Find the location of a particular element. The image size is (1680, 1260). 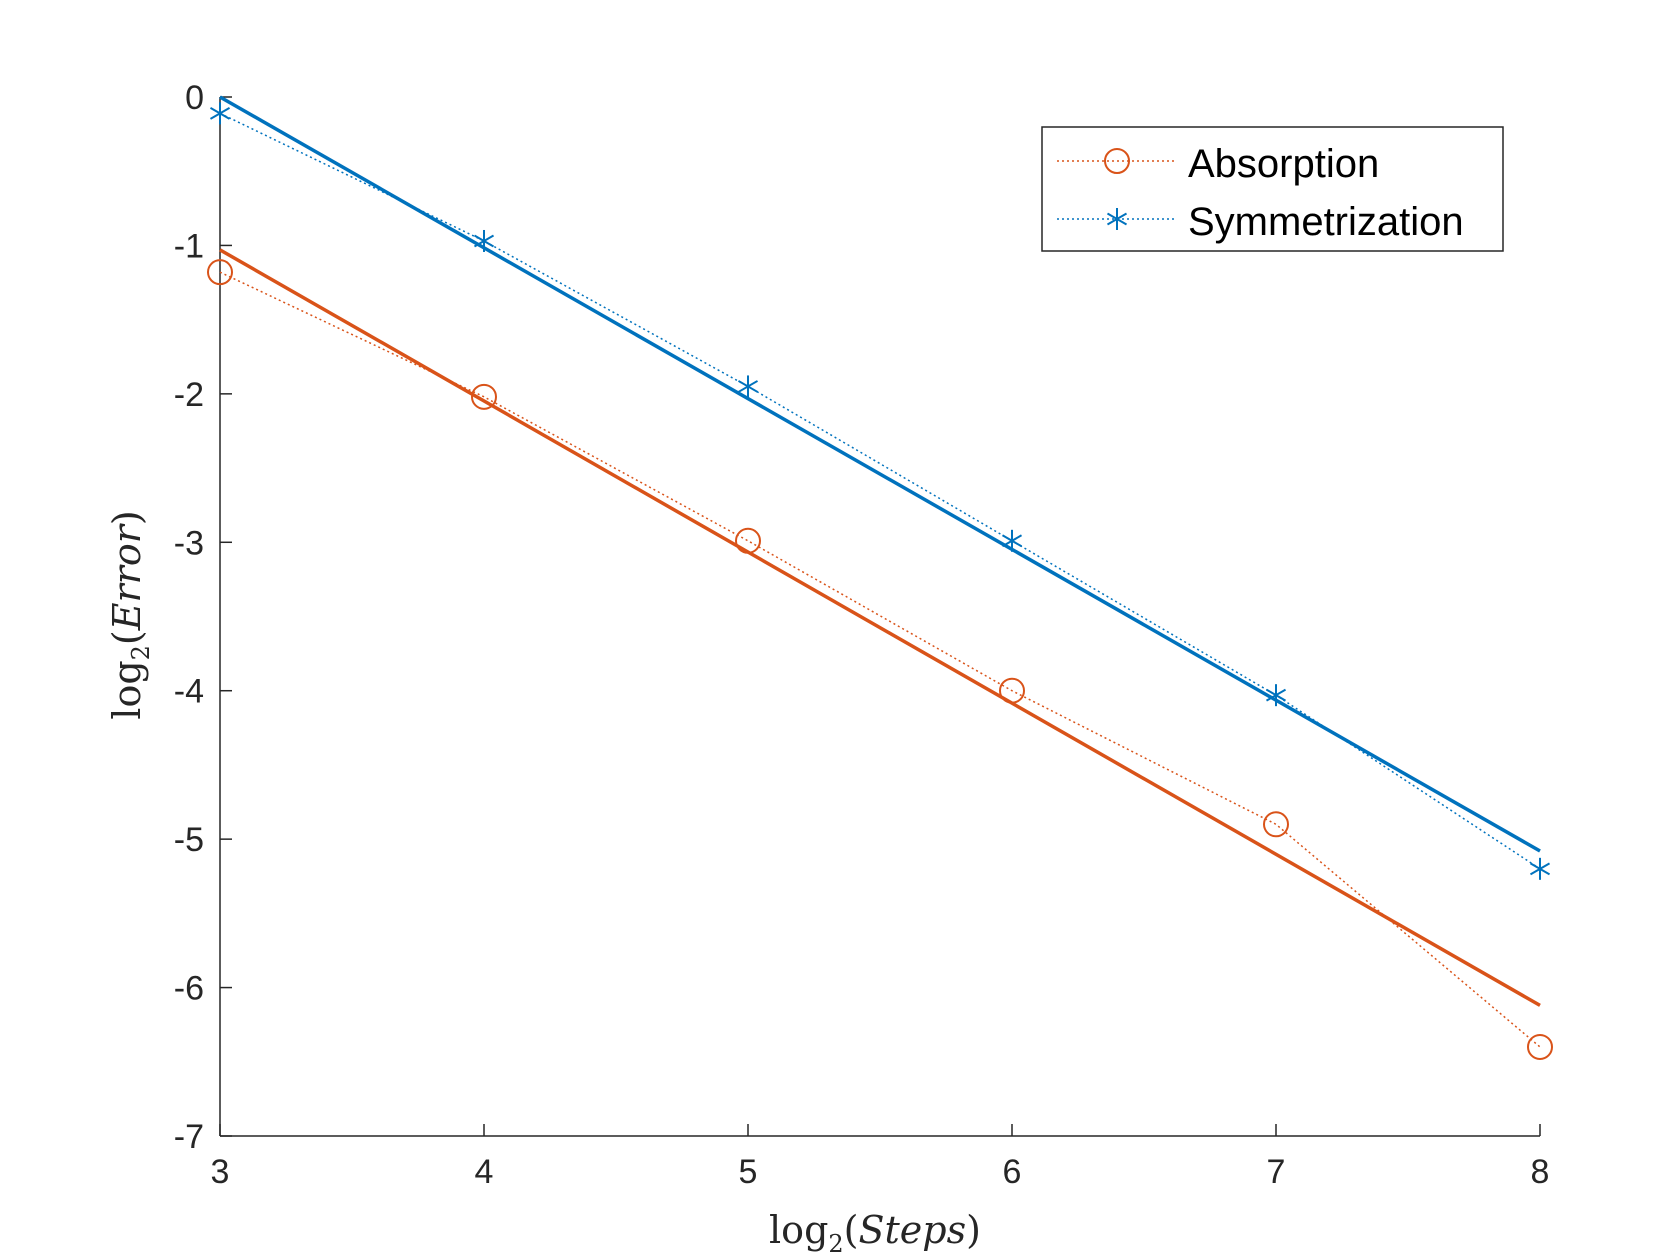

y-tick-label: -5 is located at coordinates (189, 840).